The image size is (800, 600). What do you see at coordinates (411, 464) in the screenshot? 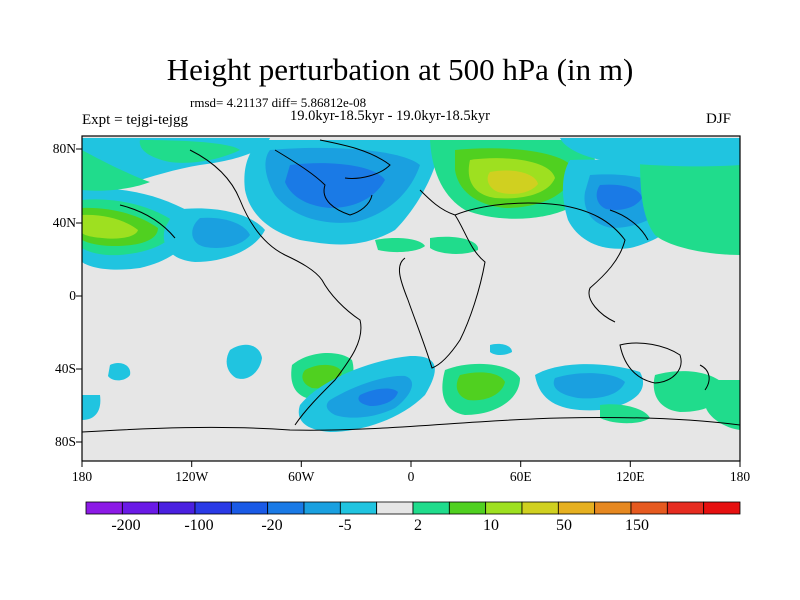
I see `lon-tick-marks` at bounding box center [411, 464].